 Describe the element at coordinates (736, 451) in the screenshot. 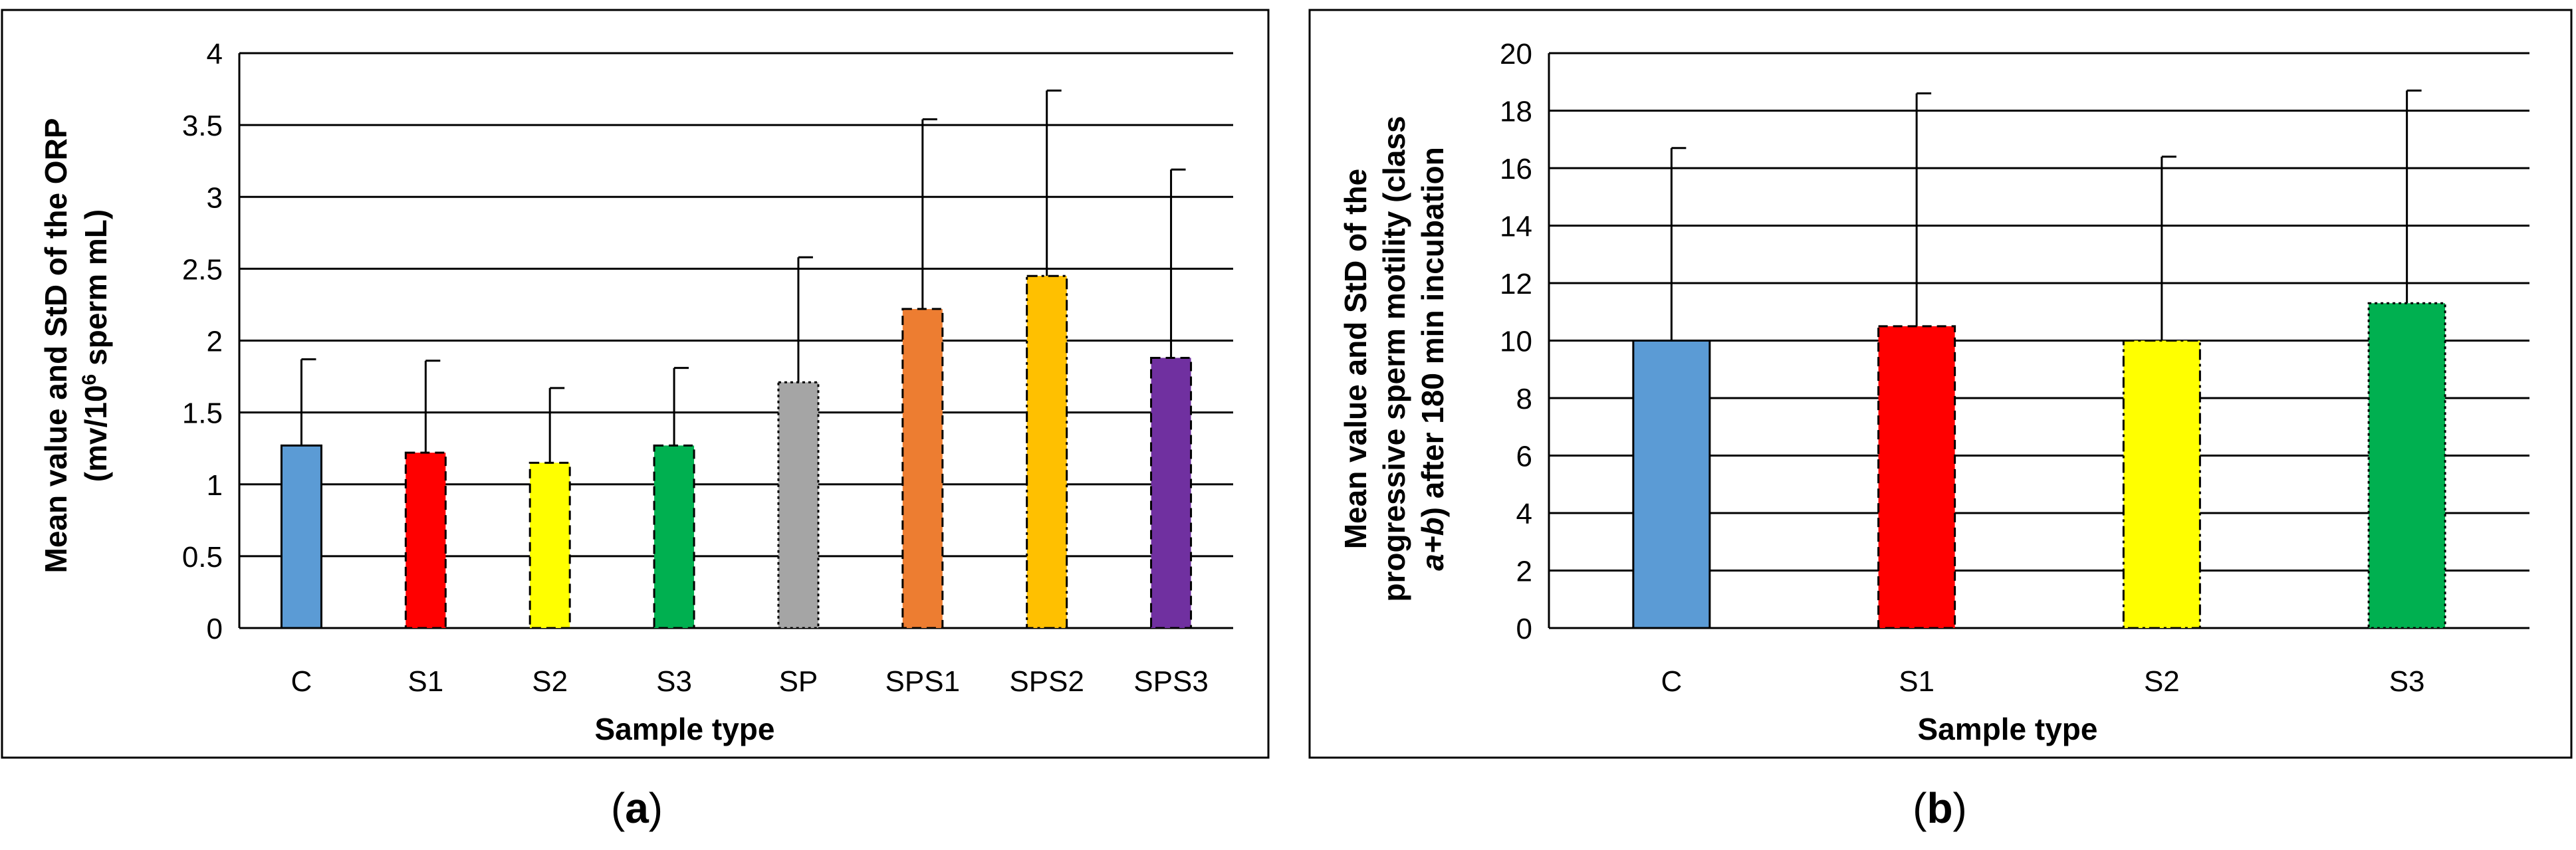

I see `panel-a-bars` at that location.